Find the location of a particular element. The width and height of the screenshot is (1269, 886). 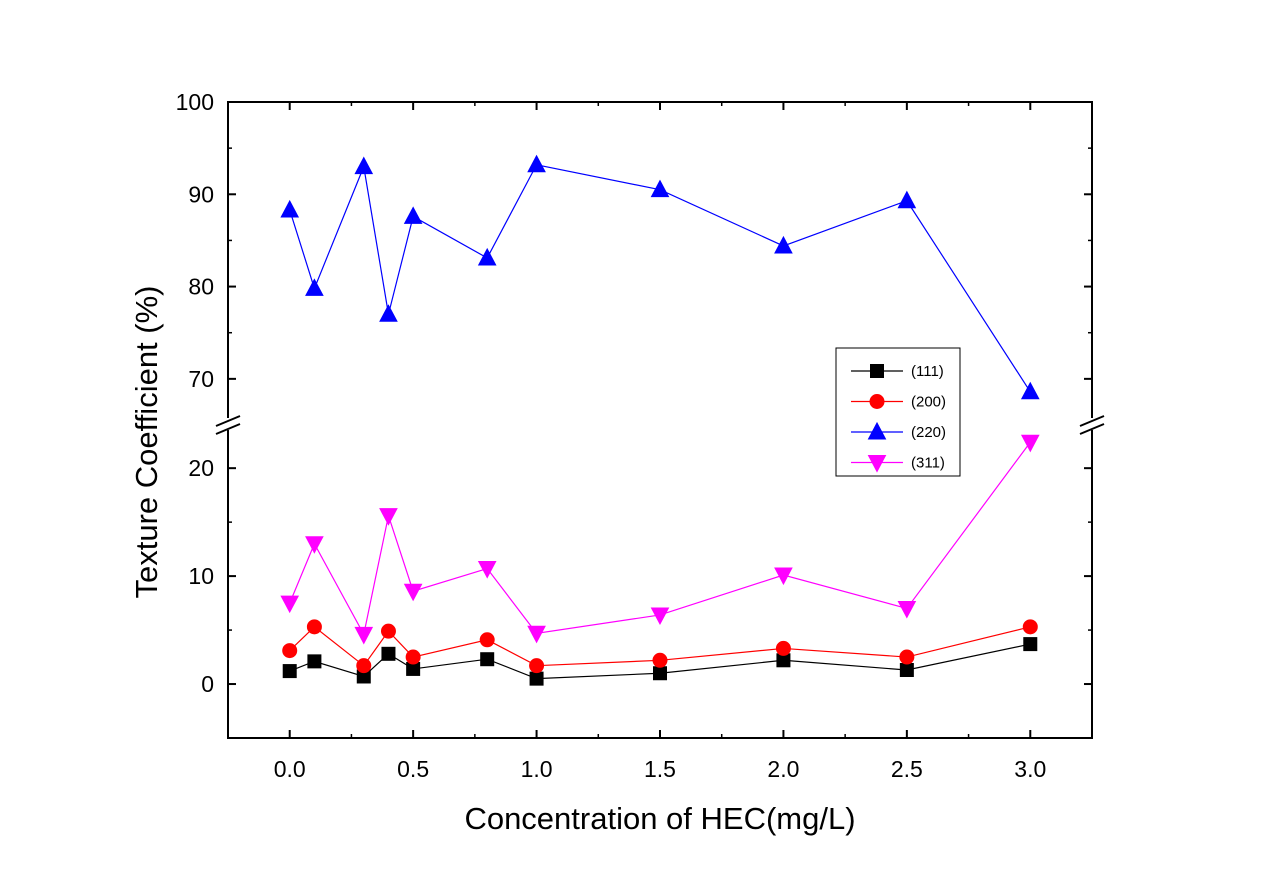

x-tick-label: 3.0 is located at coordinates (1030, 769).